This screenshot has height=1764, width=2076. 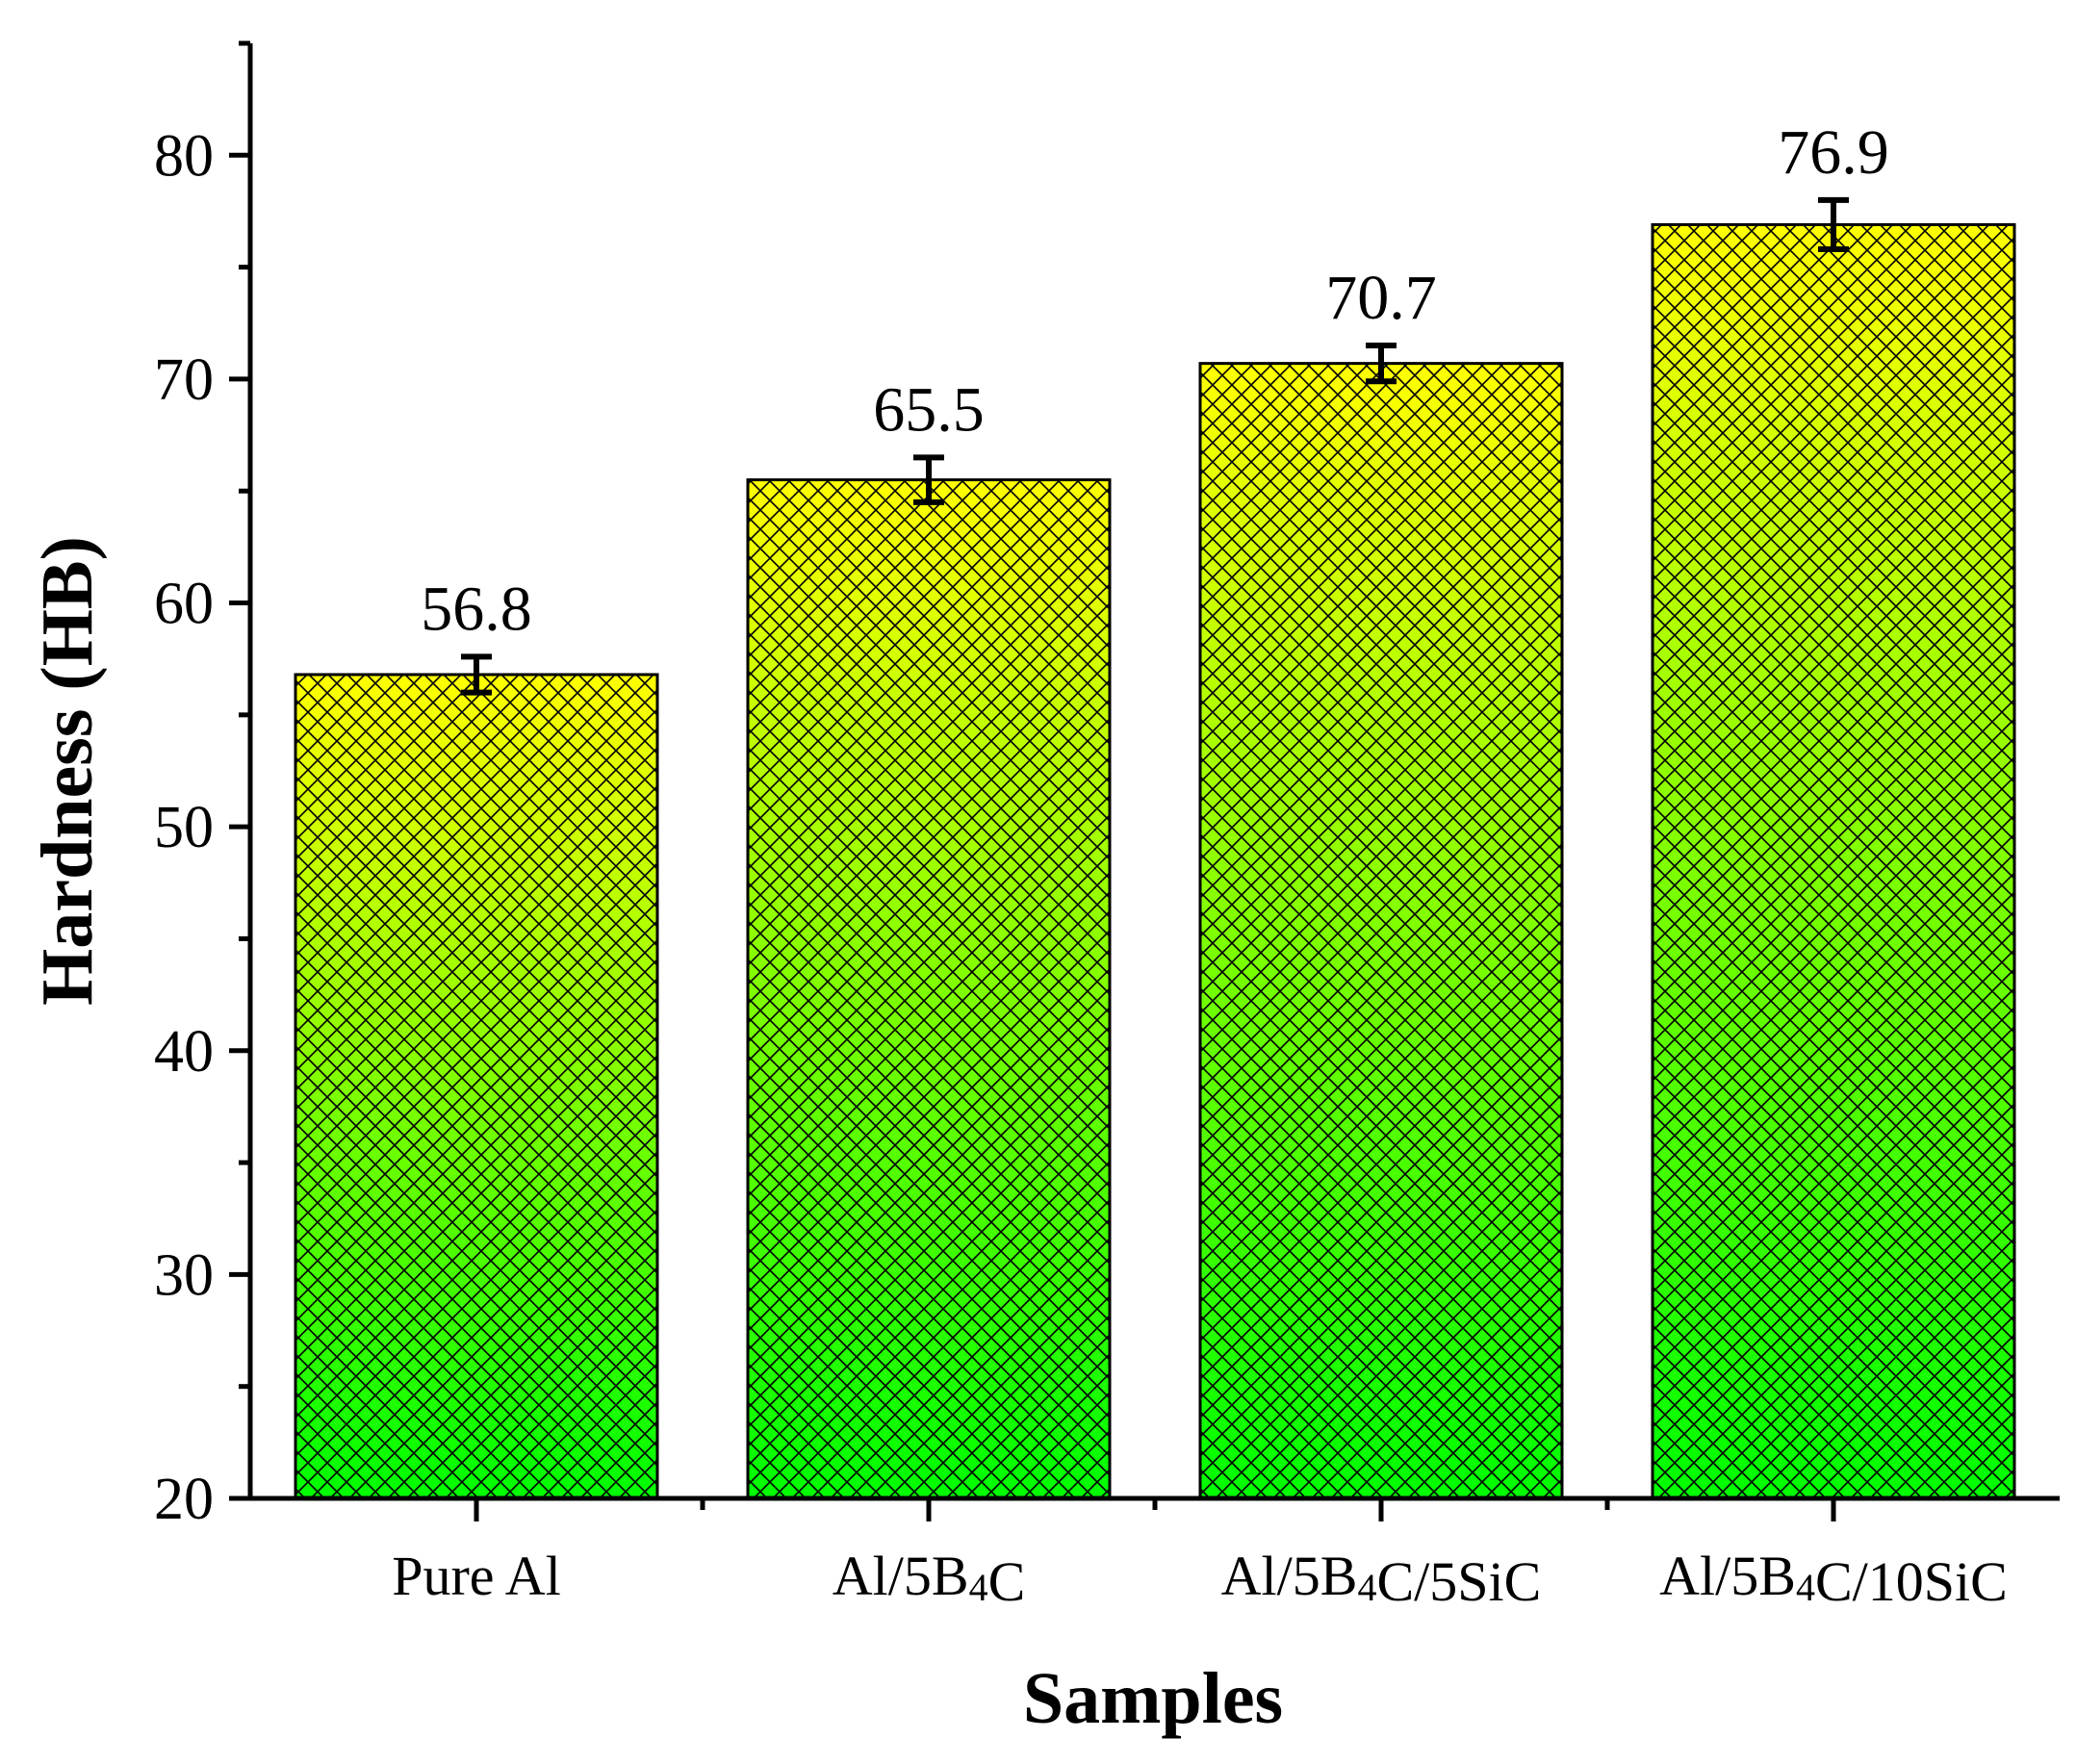 What do you see at coordinates (184, 604) in the screenshot?
I see `y-tick-label: 60` at bounding box center [184, 604].